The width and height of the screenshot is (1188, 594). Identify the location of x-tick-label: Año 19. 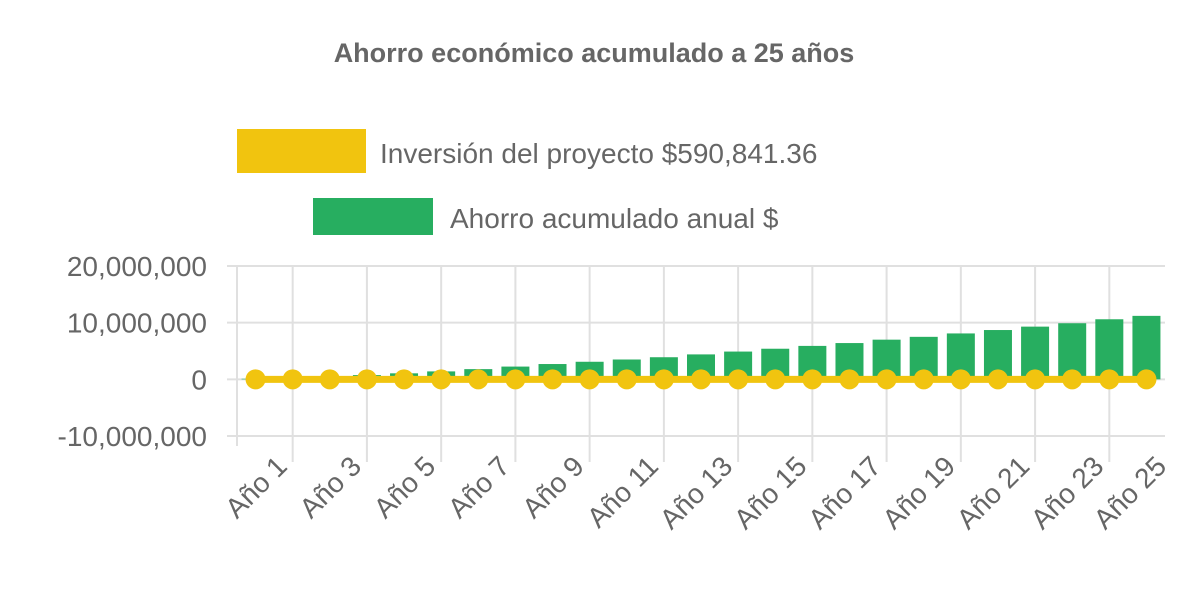
(918, 492).